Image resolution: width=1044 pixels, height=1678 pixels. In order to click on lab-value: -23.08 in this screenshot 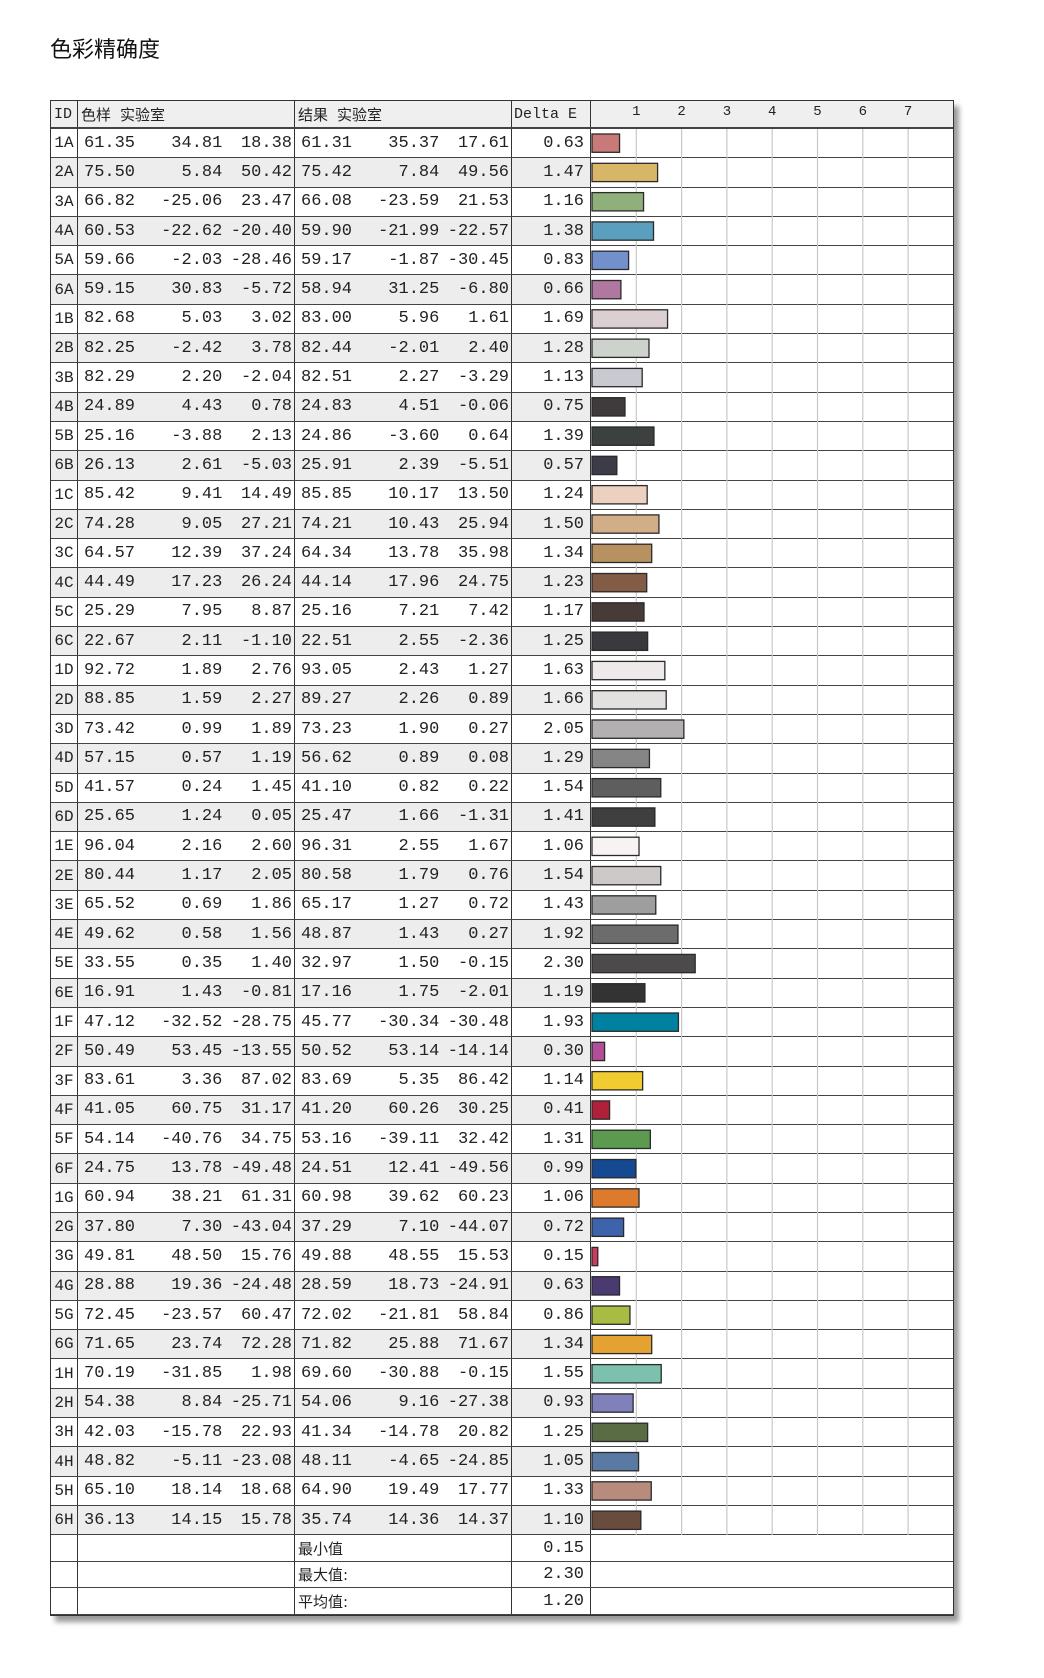, I will do `click(261, 1461)`.